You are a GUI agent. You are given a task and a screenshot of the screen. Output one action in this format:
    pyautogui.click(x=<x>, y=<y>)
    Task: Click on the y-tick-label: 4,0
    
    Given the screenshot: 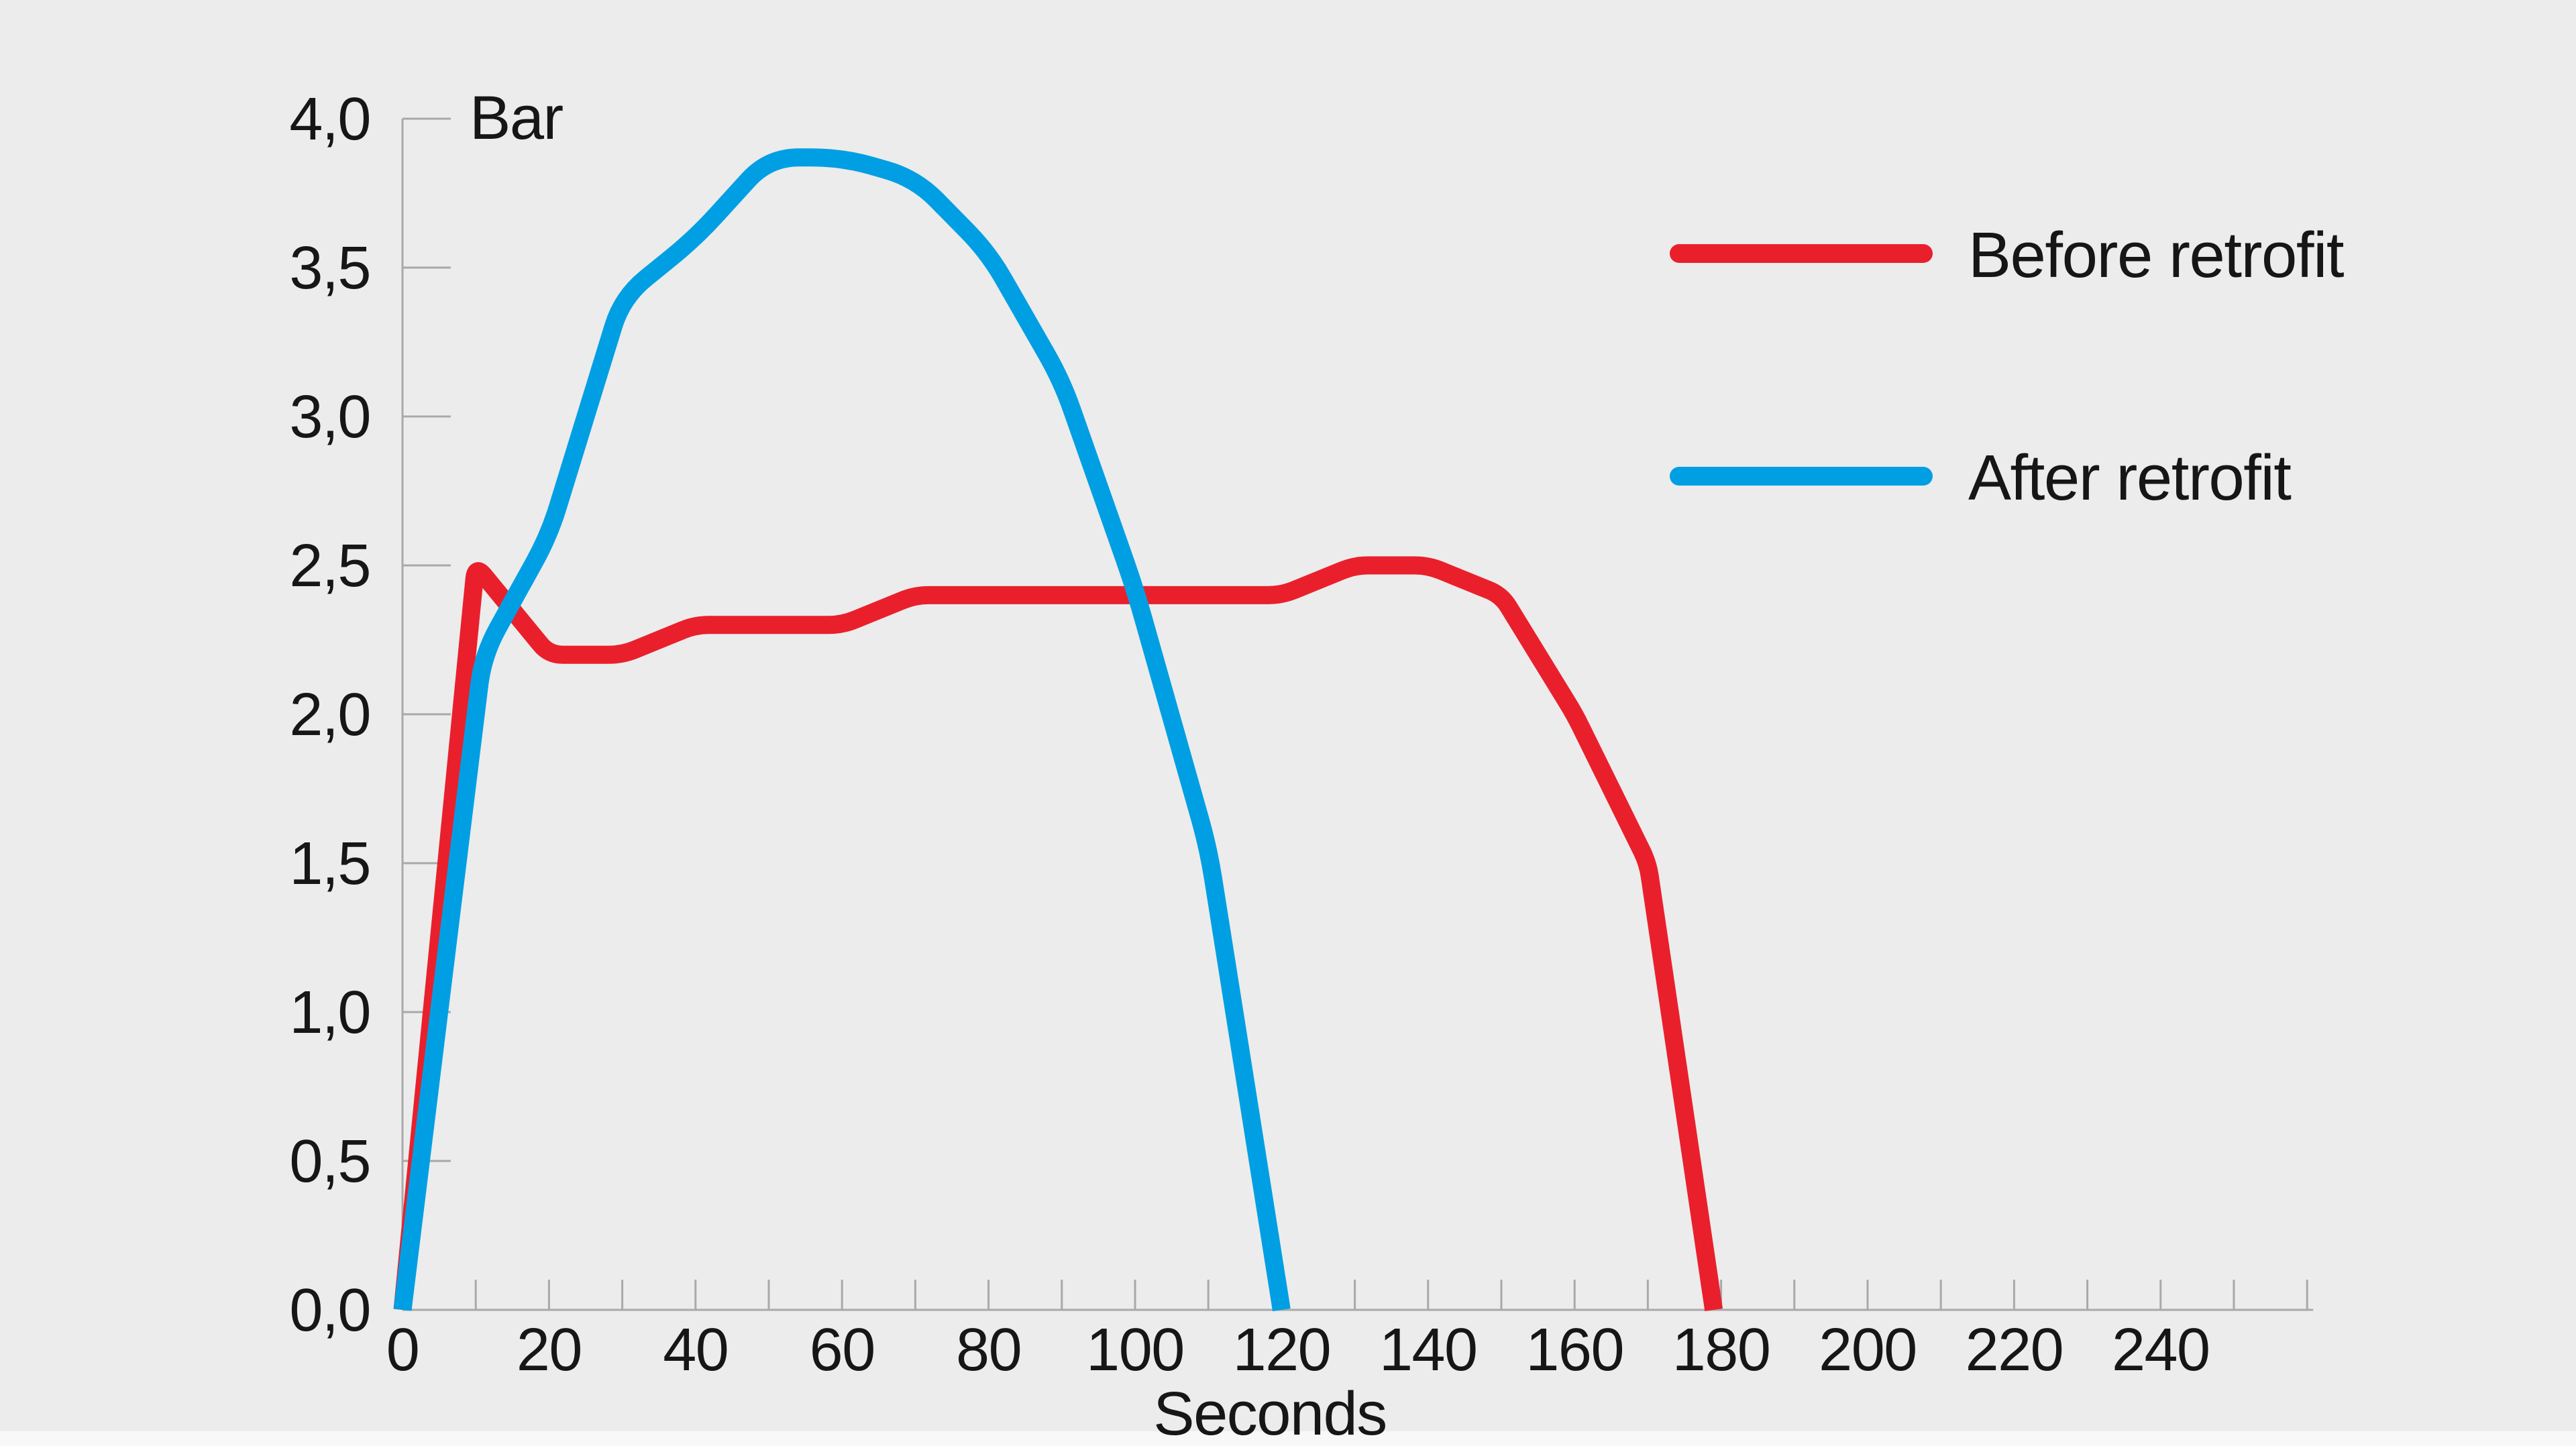 What is the action you would take?
    pyautogui.click(x=329, y=120)
    